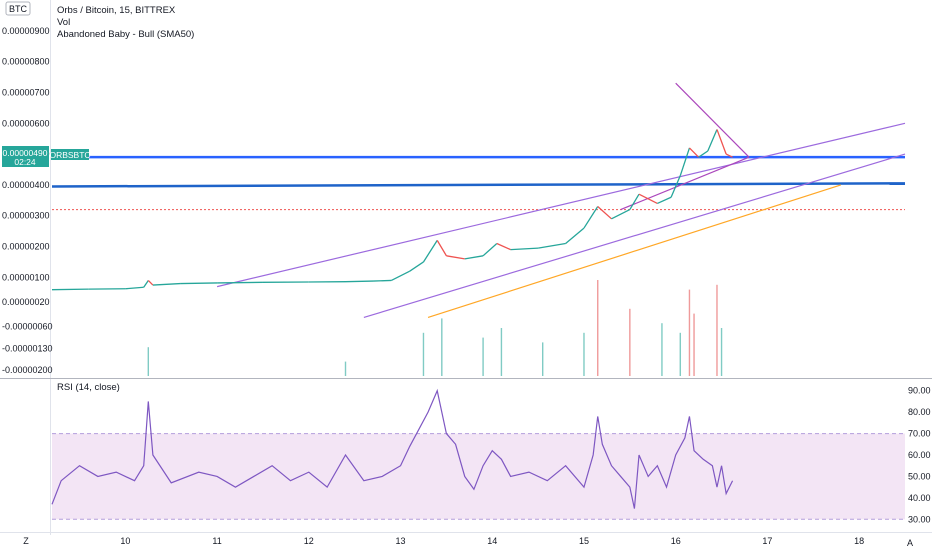  I want to click on rsi-tick-label: 40.00, so click(919, 498).